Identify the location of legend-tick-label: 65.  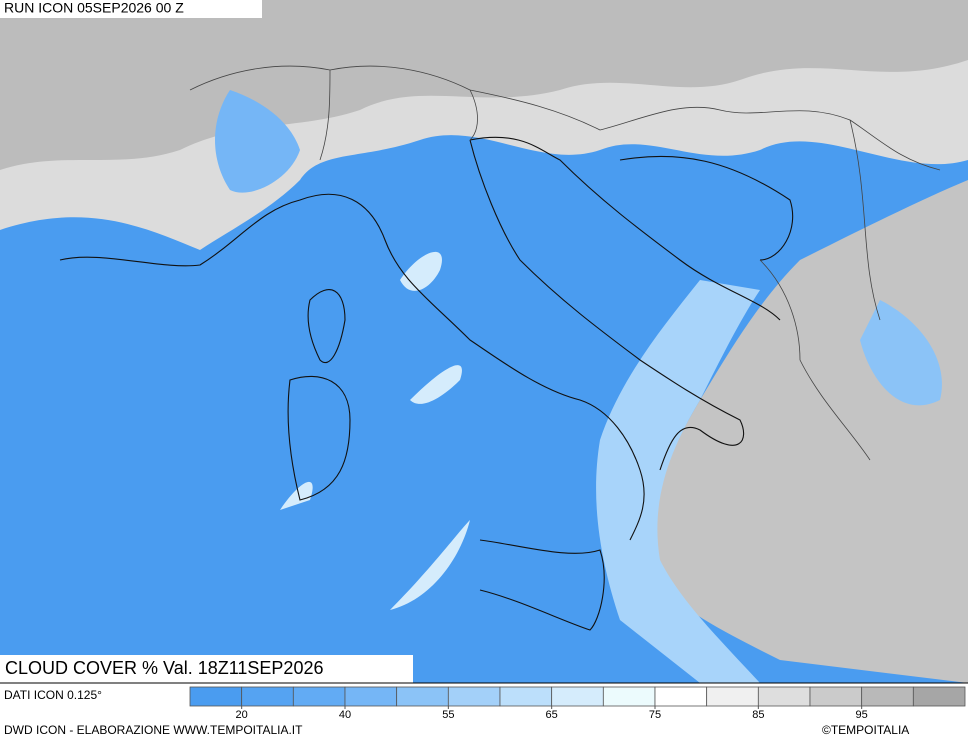
(552, 715).